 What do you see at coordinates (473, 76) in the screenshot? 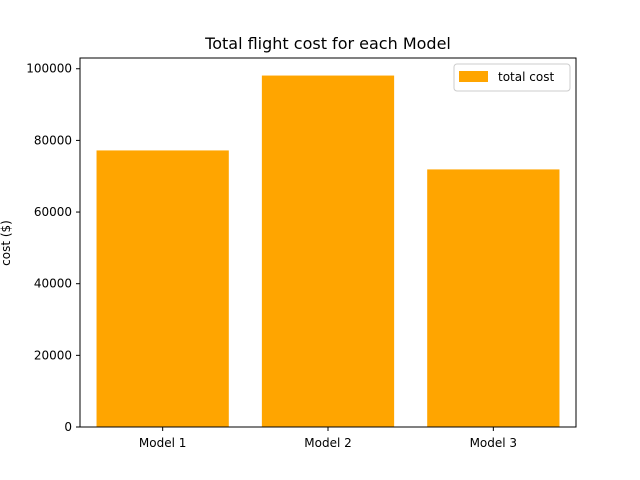
I see `legend-swatch` at bounding box center [473, 76].